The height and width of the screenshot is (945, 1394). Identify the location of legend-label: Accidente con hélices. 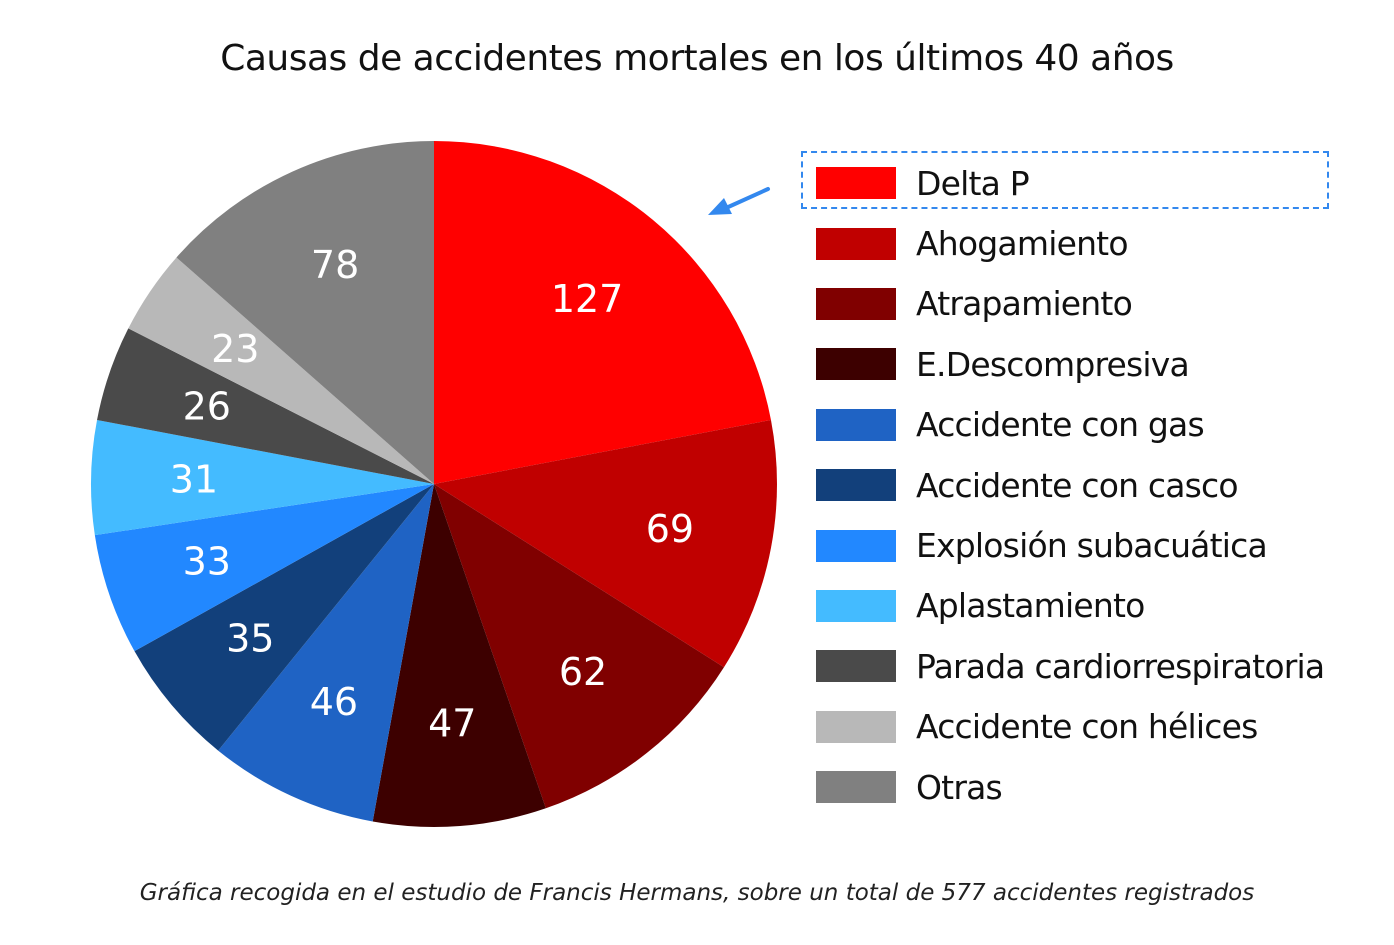
(1087, 727).